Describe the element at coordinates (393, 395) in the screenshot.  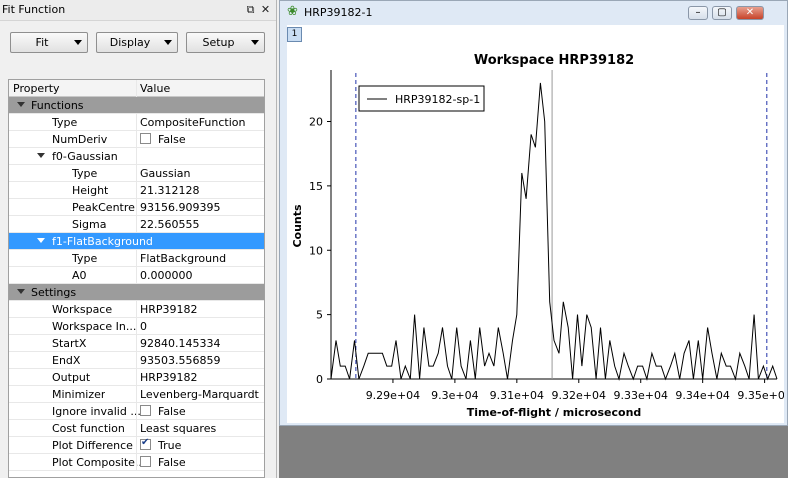
I see `x-tick-label: 9.29e+04` at that location.